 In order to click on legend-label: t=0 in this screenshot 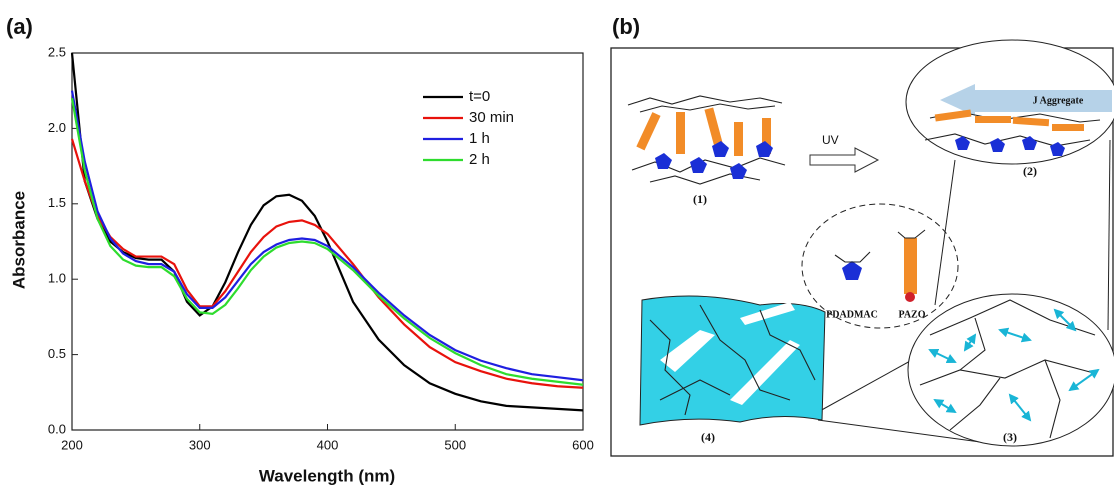, I will do `click(479, 96)`.